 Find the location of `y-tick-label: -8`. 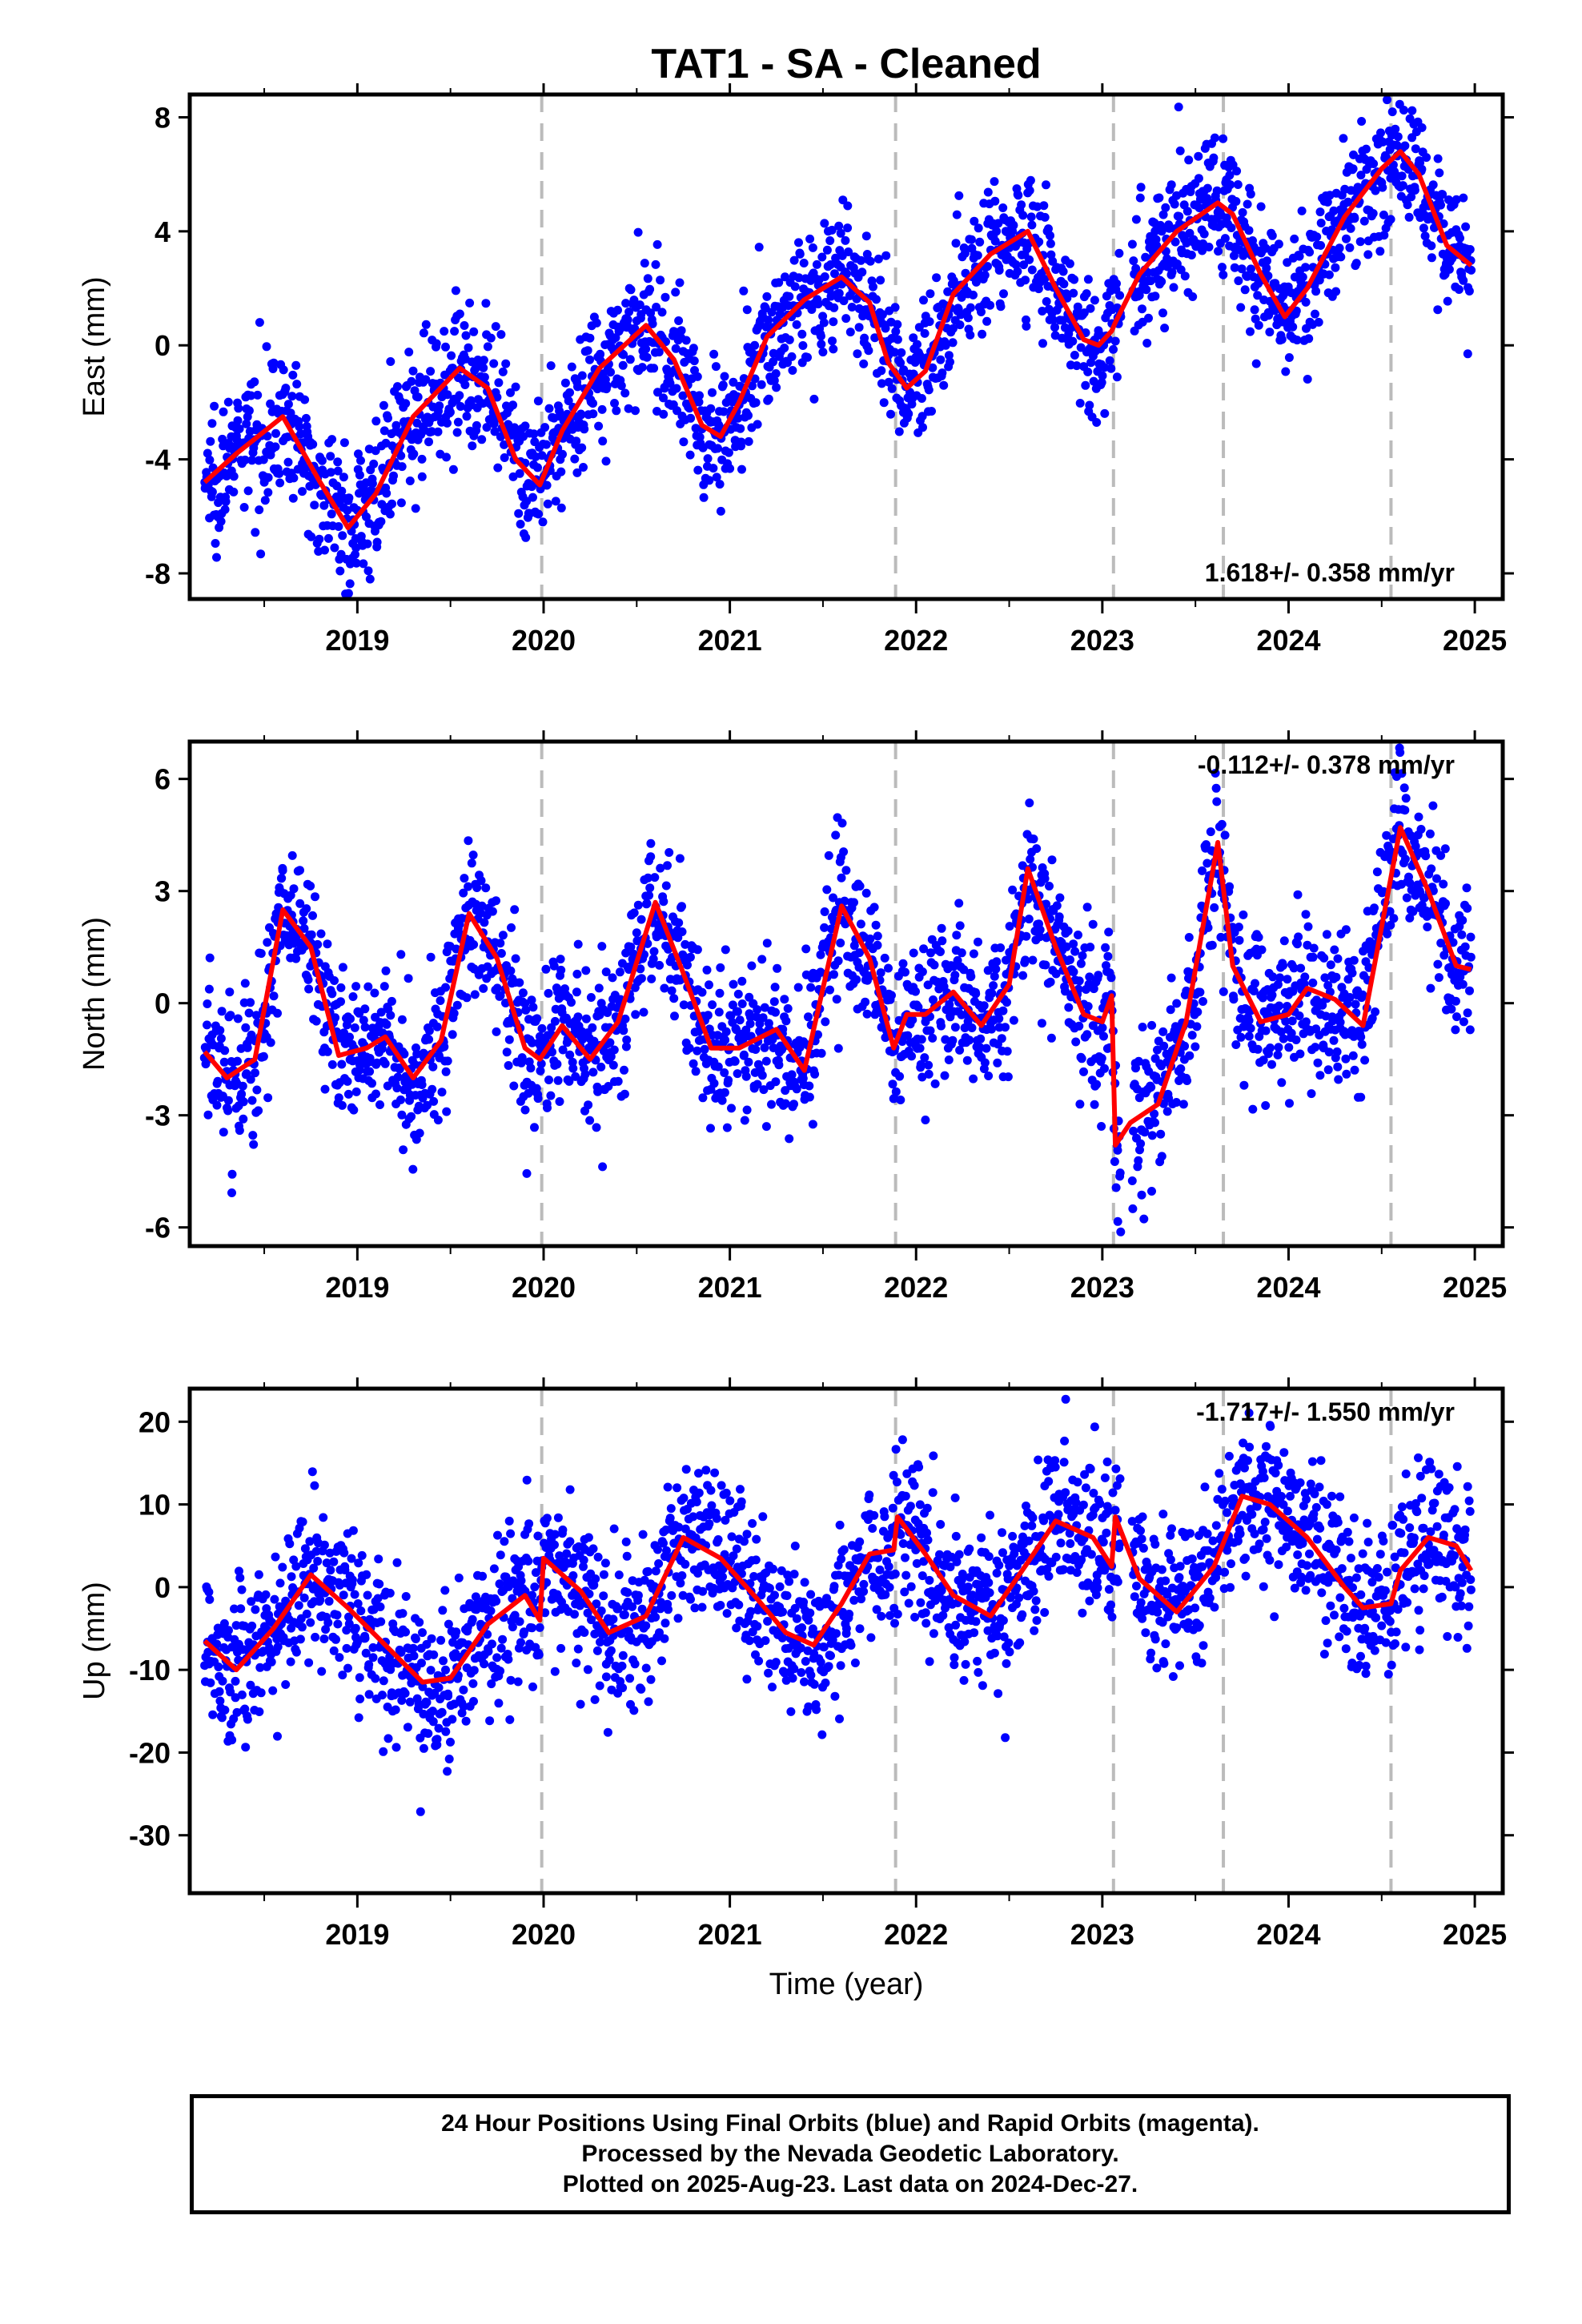

y-tick-label: -8 is located at coordinates (158, 573).